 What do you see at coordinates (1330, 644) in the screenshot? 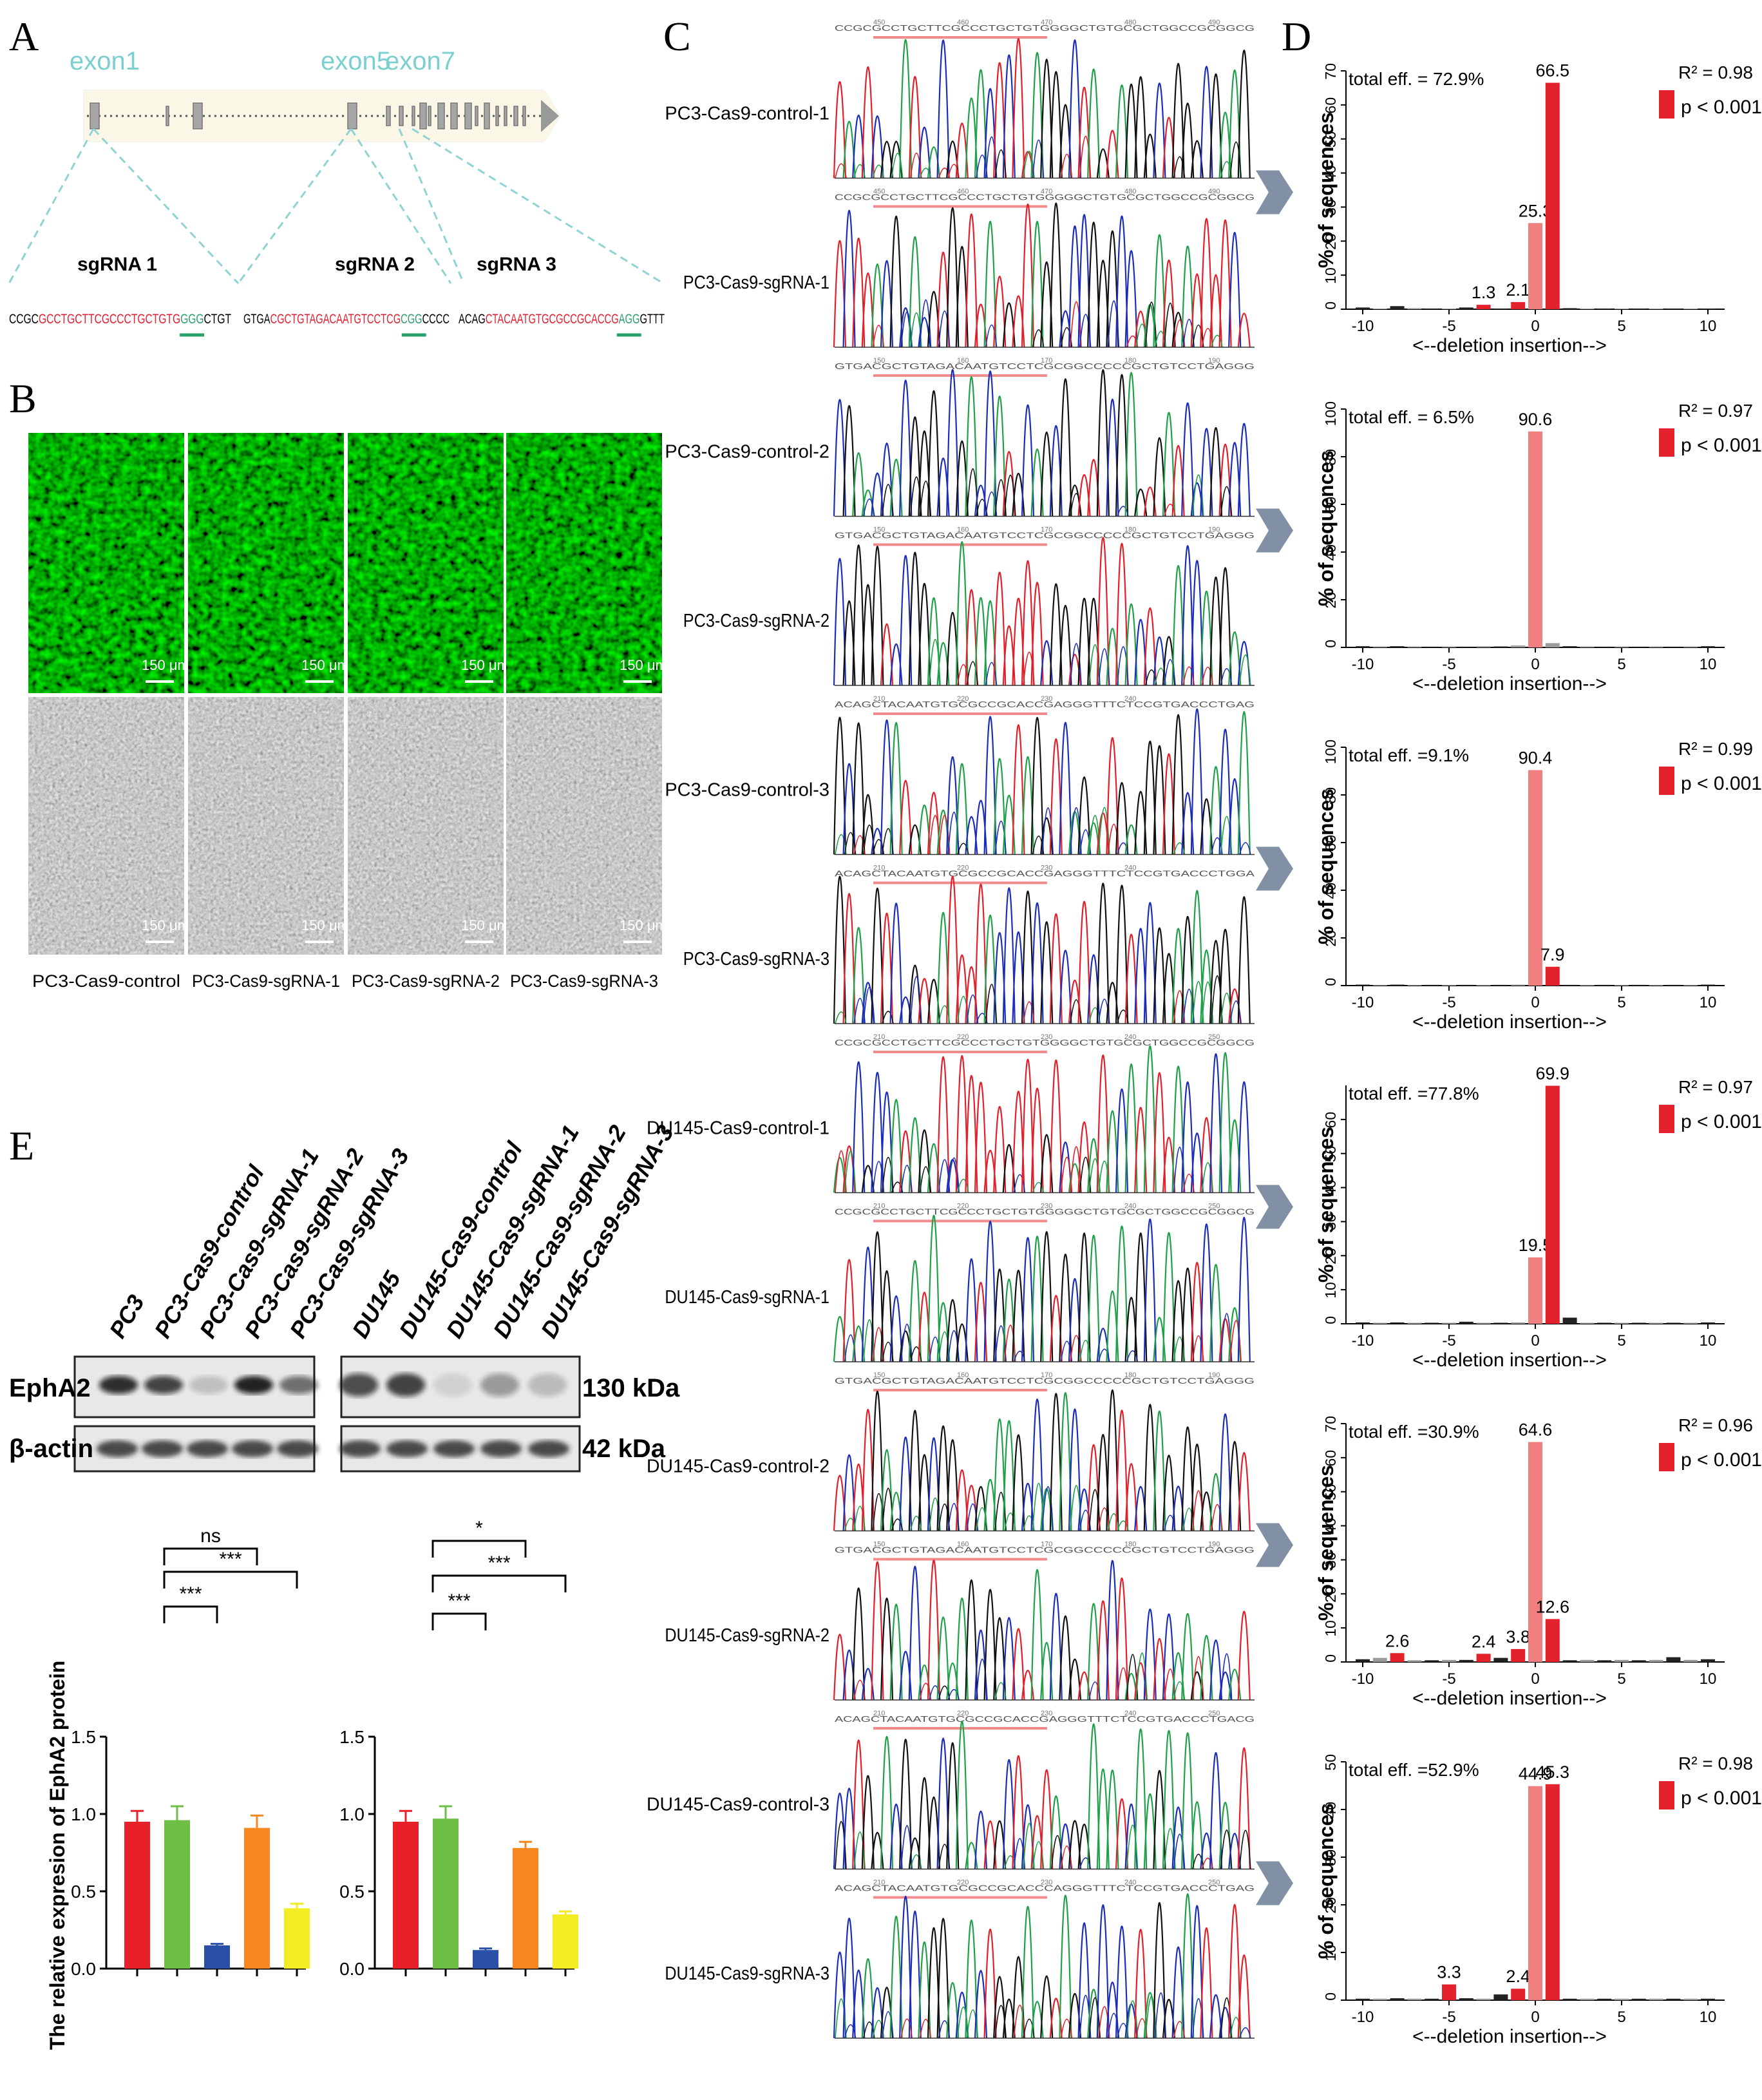
I see `y-tick-label: 0` at bounding box center [1330, 644].